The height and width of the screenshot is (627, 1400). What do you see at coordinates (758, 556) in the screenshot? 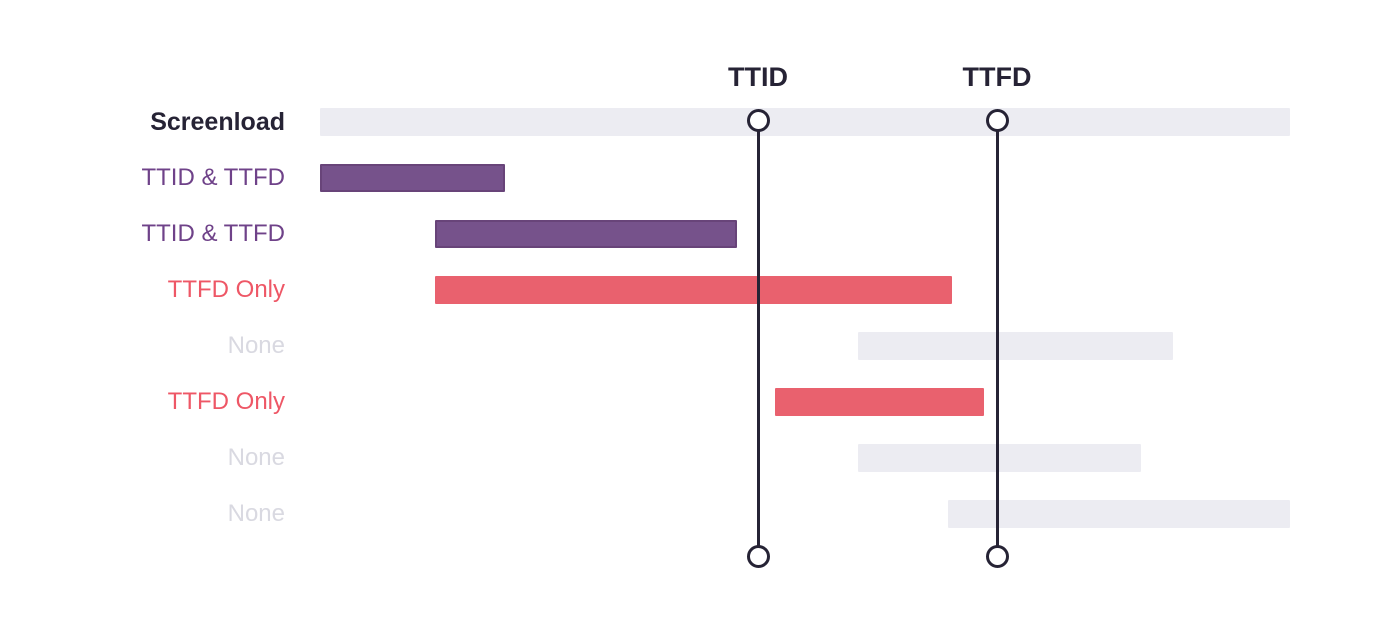
I see `marker-bottom-circle-ttid` at bounding box center [758, 556].